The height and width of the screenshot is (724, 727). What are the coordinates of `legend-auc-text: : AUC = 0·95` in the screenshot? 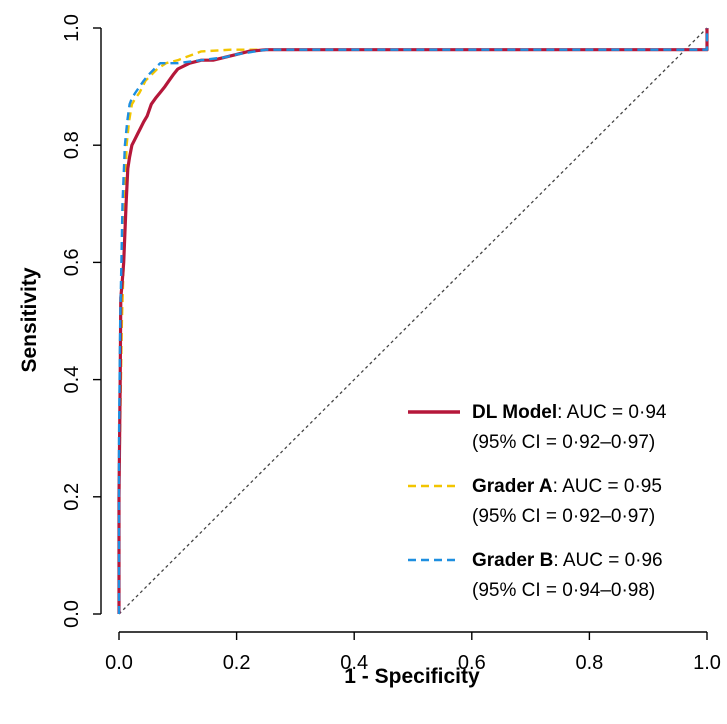 It's located at (607, 486).